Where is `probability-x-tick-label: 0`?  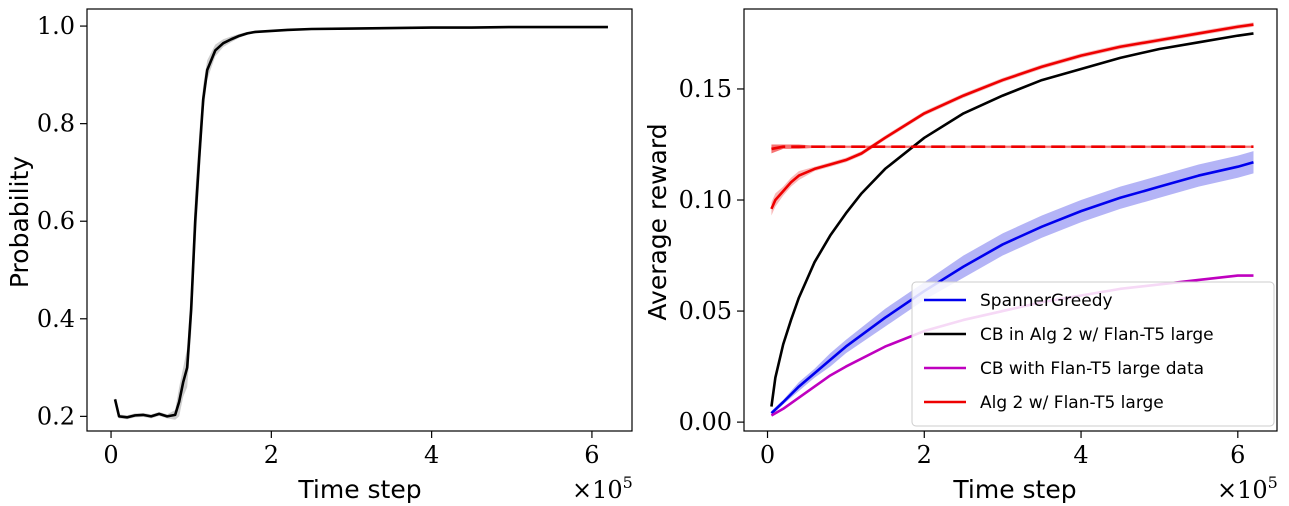
probability-x-tick-label: 0 is located at coordinates (110, 455).